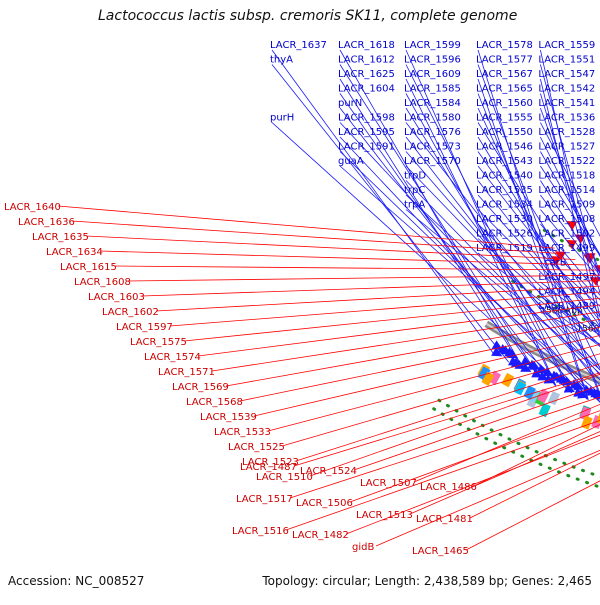 The height and width of the screenshot is (605, 600). What do you see at coordinates (366, 118) in the screenshot?
I see `plus-gene-label: LACR_1598` at bounding box center [366, 118].